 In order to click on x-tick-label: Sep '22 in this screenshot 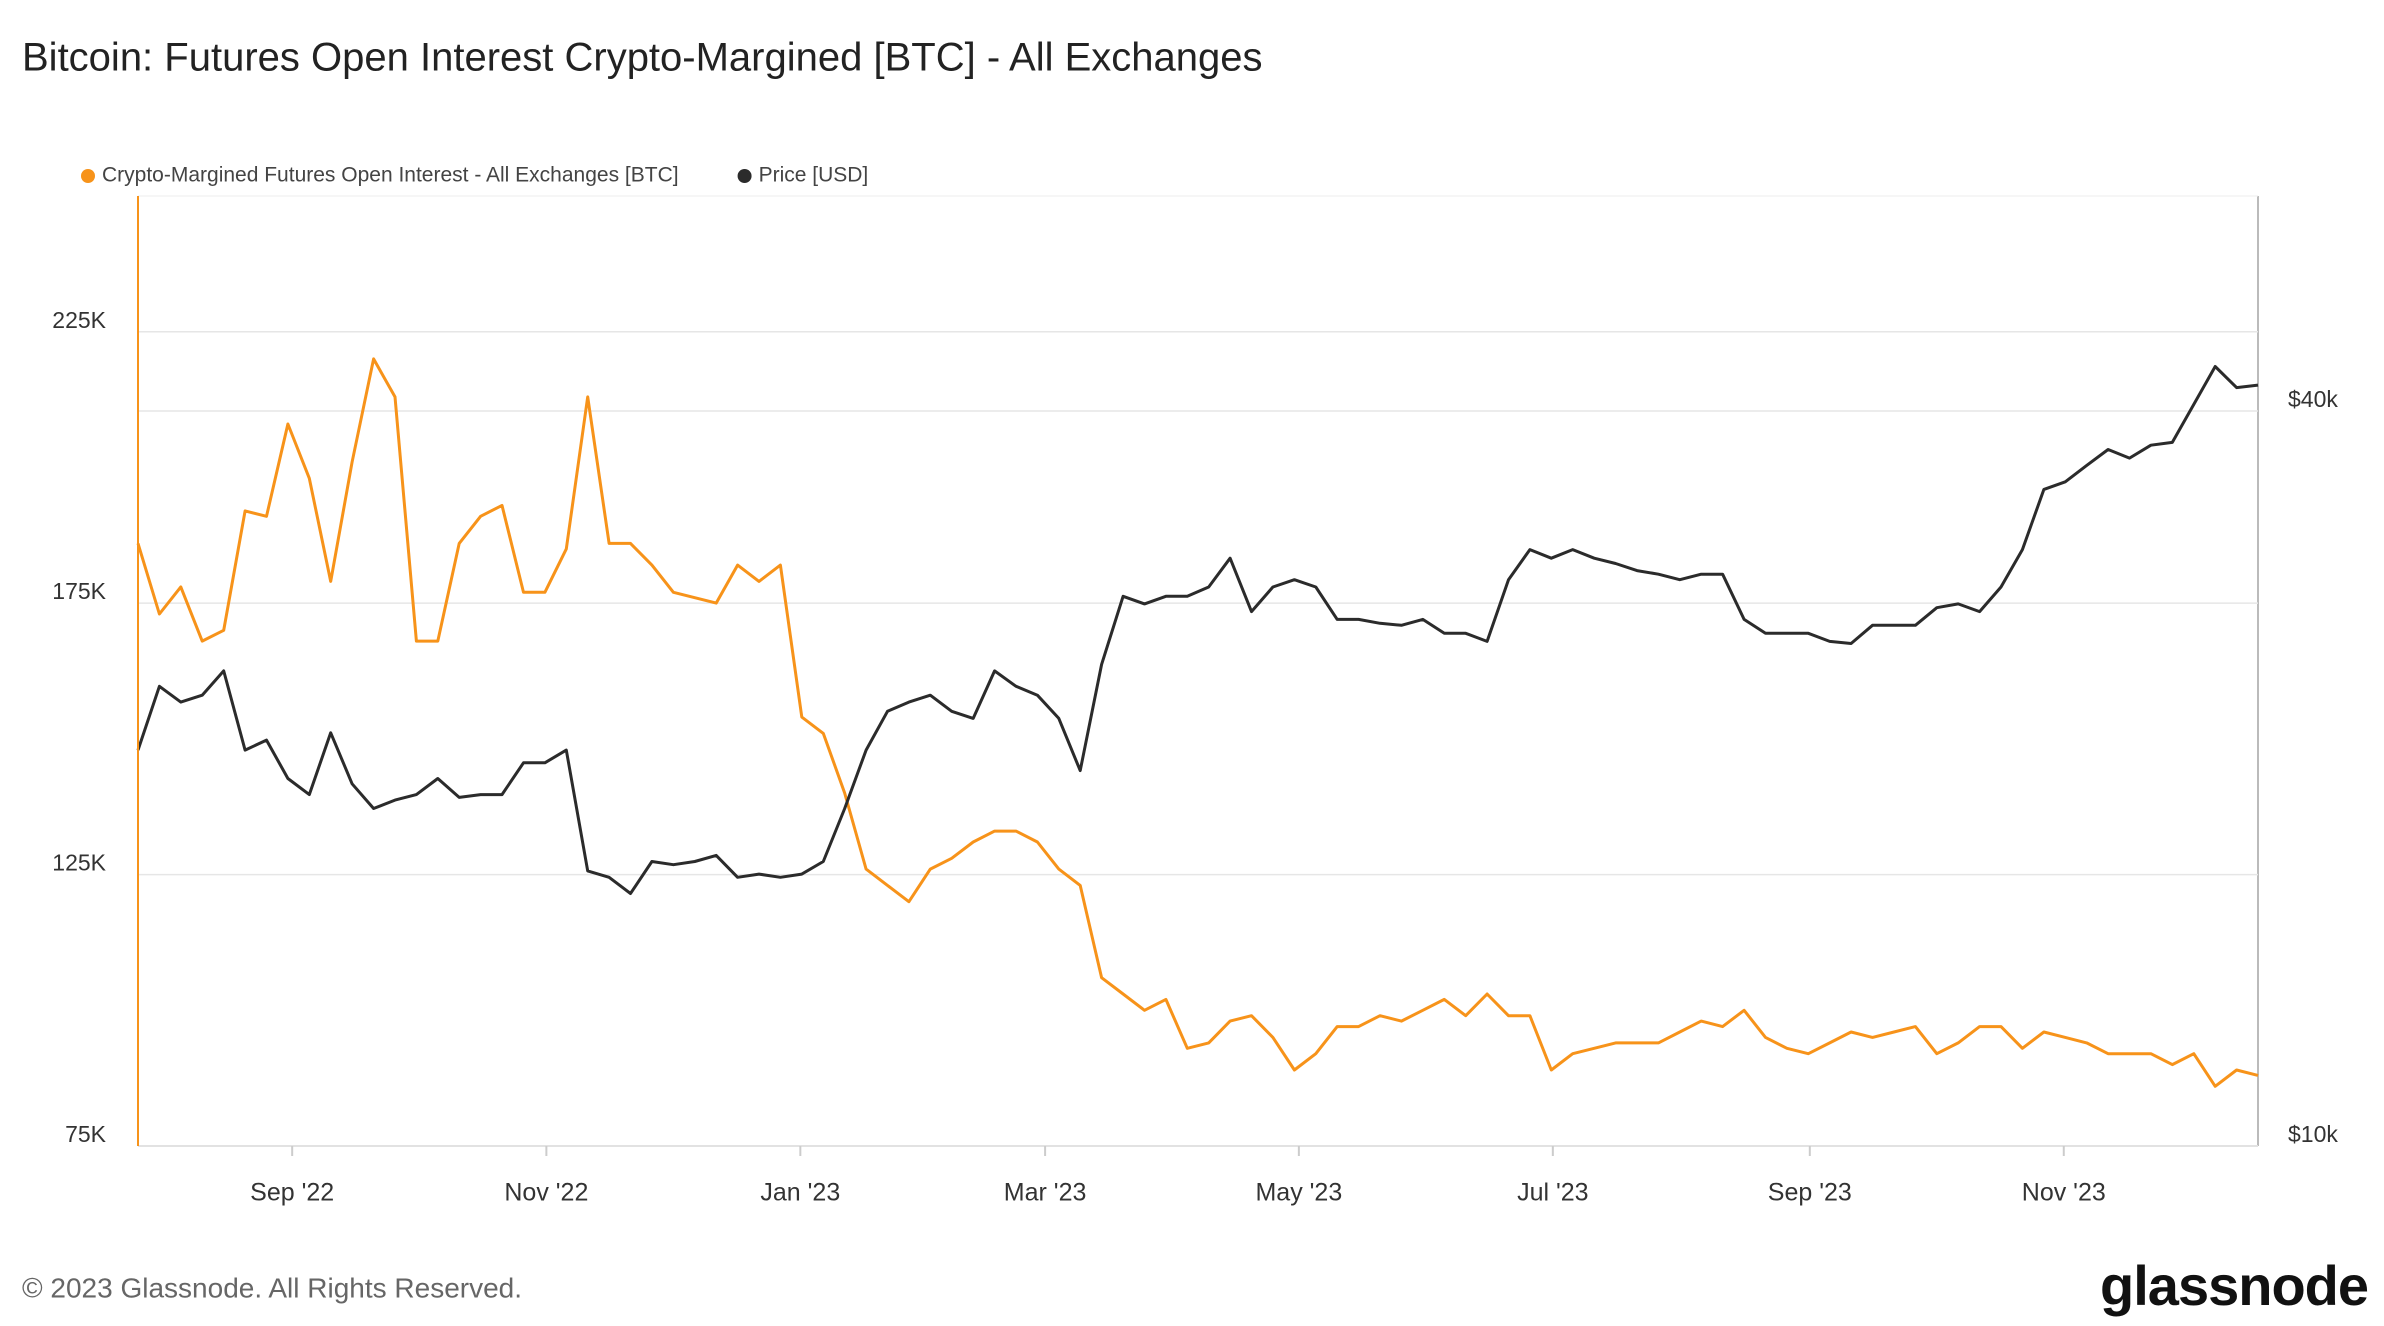, I will do `click(292, 1193)`.